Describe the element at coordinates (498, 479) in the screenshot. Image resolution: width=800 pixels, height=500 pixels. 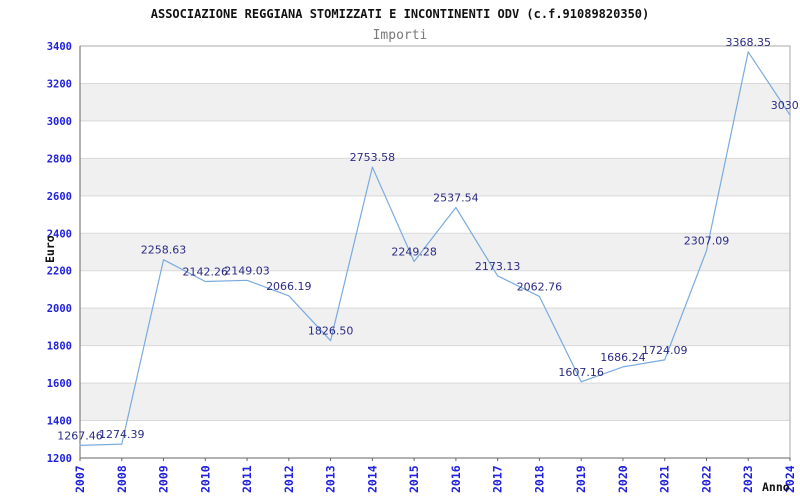
I see `x-tick-label: 2017` at that location.